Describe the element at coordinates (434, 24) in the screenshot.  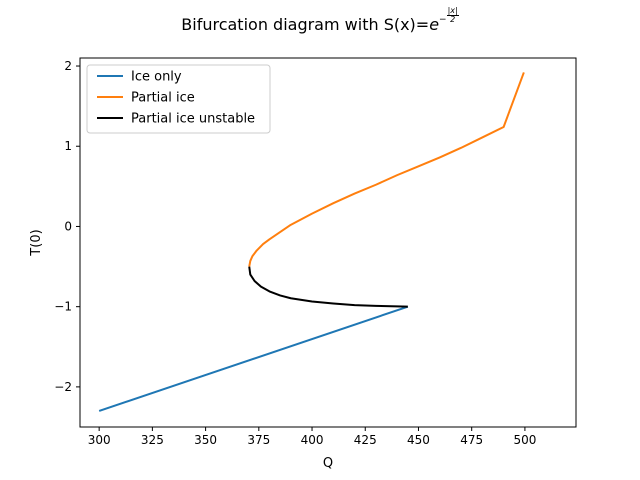
I see `title-exp-base: e` at that location.